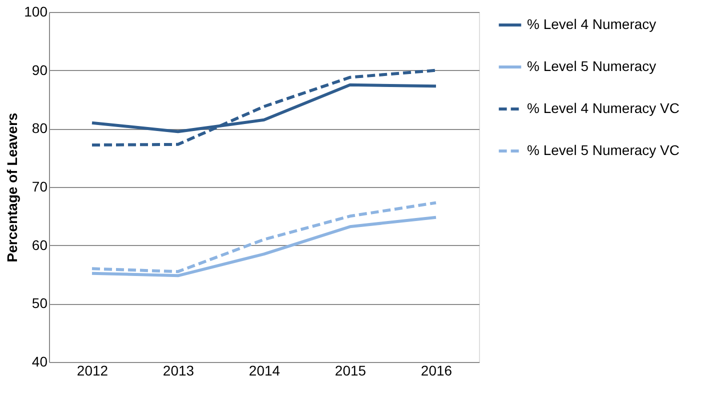 The image size is (717, 418). Describe the element at coordinates (264, 370) in the screenshot. I see `x-tick-label: 2014` at that location.